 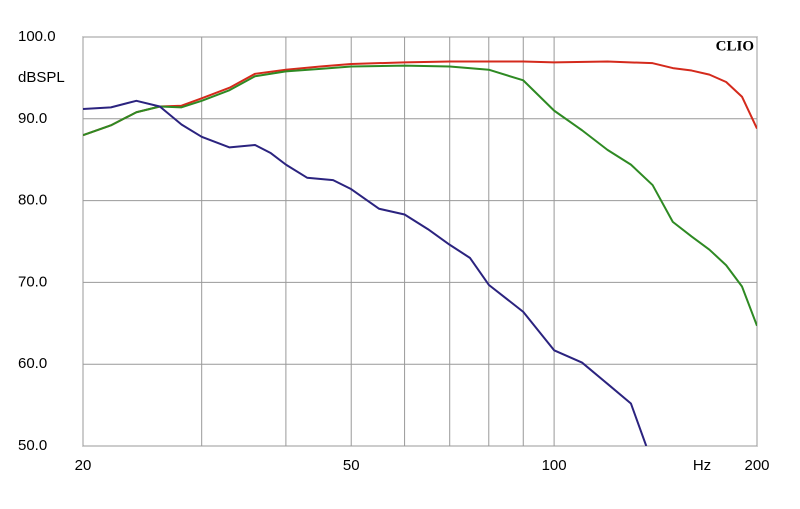 I want to click on y-tick-label: 80.0, so click(x=32, y=200).